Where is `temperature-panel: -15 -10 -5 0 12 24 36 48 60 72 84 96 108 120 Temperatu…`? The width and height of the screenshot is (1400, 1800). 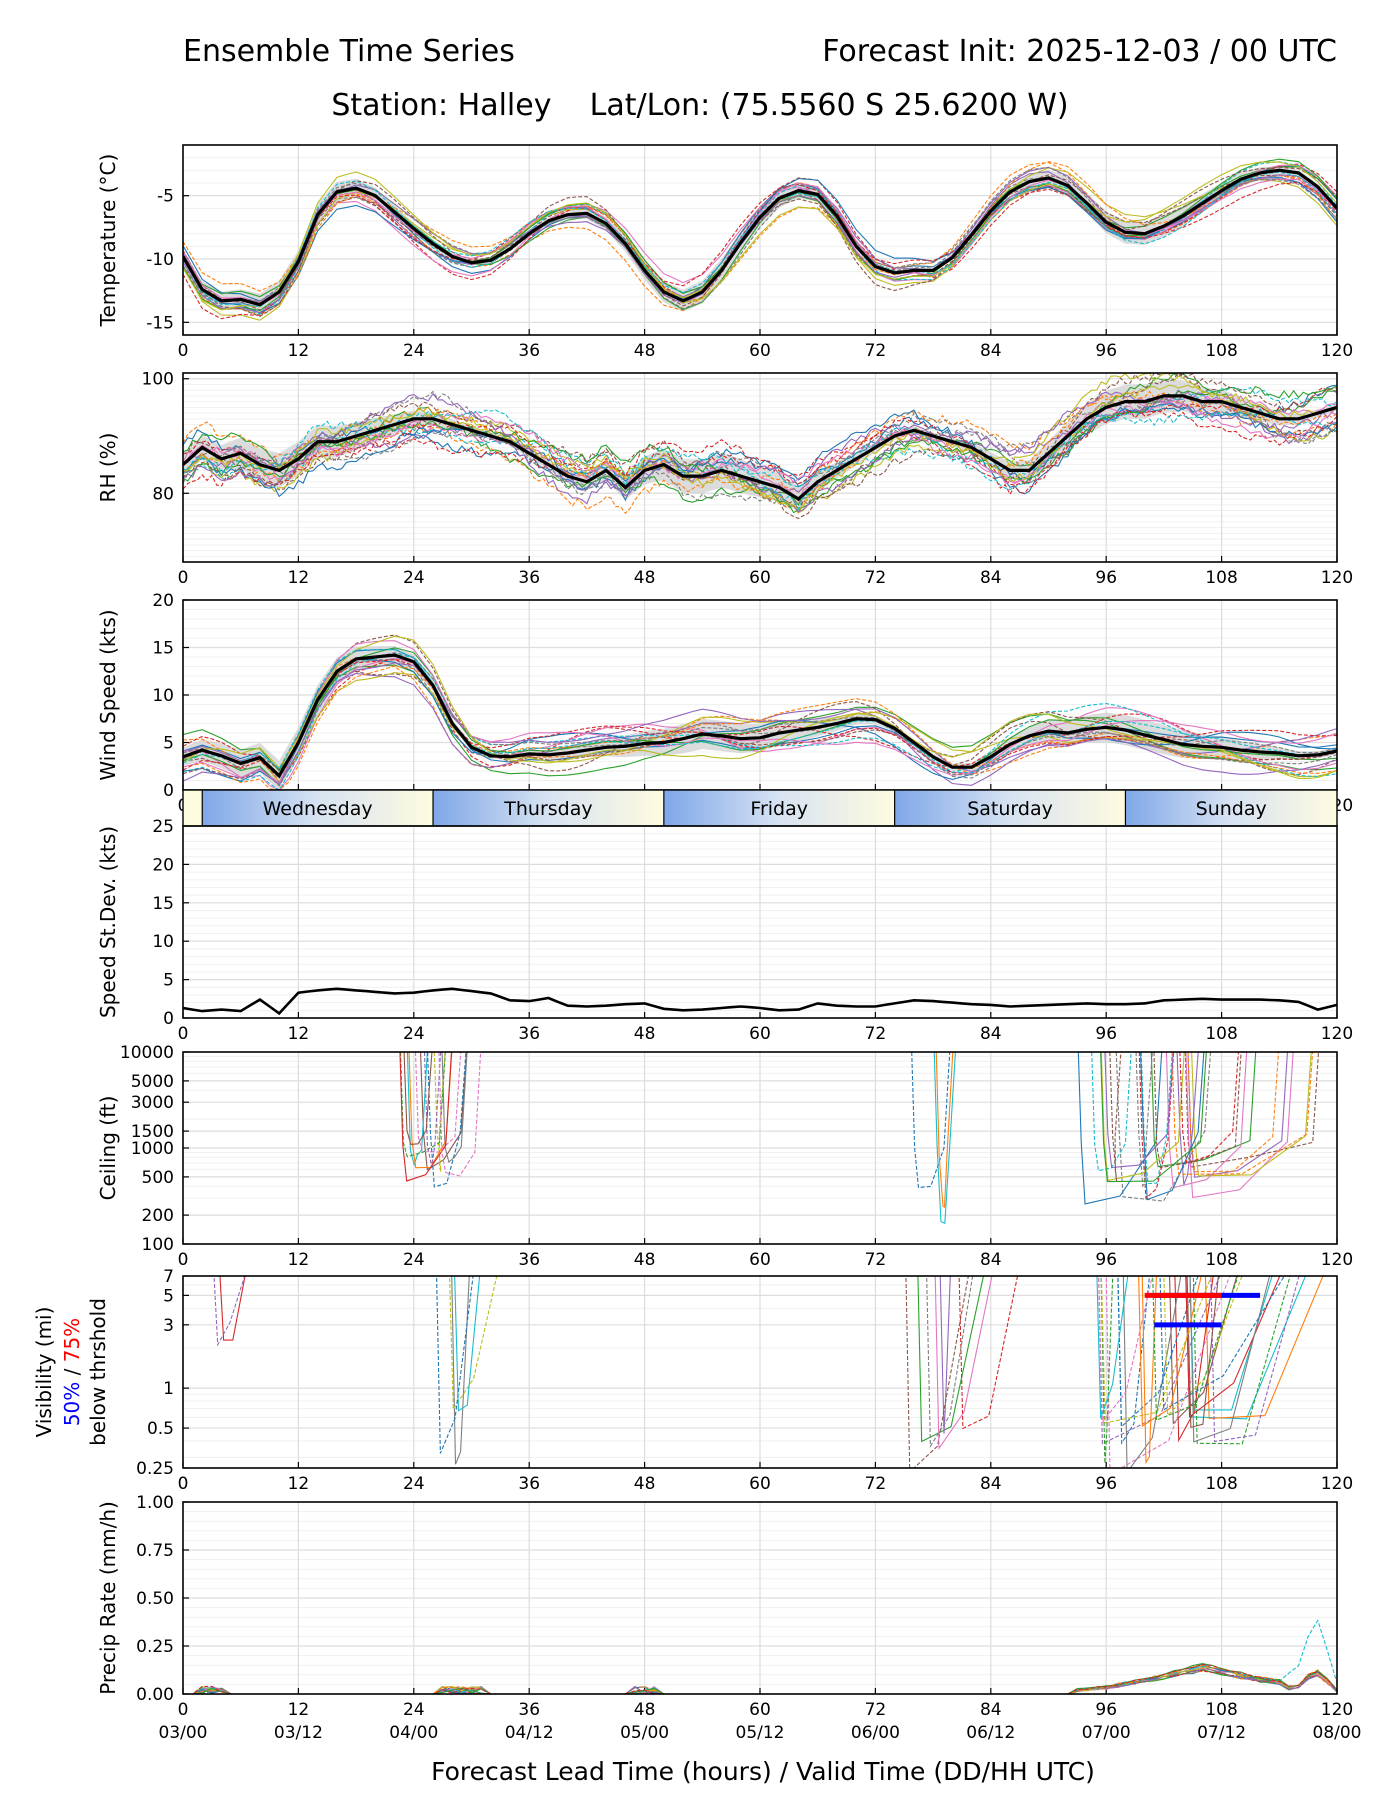 temperature-panel: -15 -10 -5 0 12 24 36 48 60 72 84 96 108 120 Temperatu… is located at coordinates (724, 252).